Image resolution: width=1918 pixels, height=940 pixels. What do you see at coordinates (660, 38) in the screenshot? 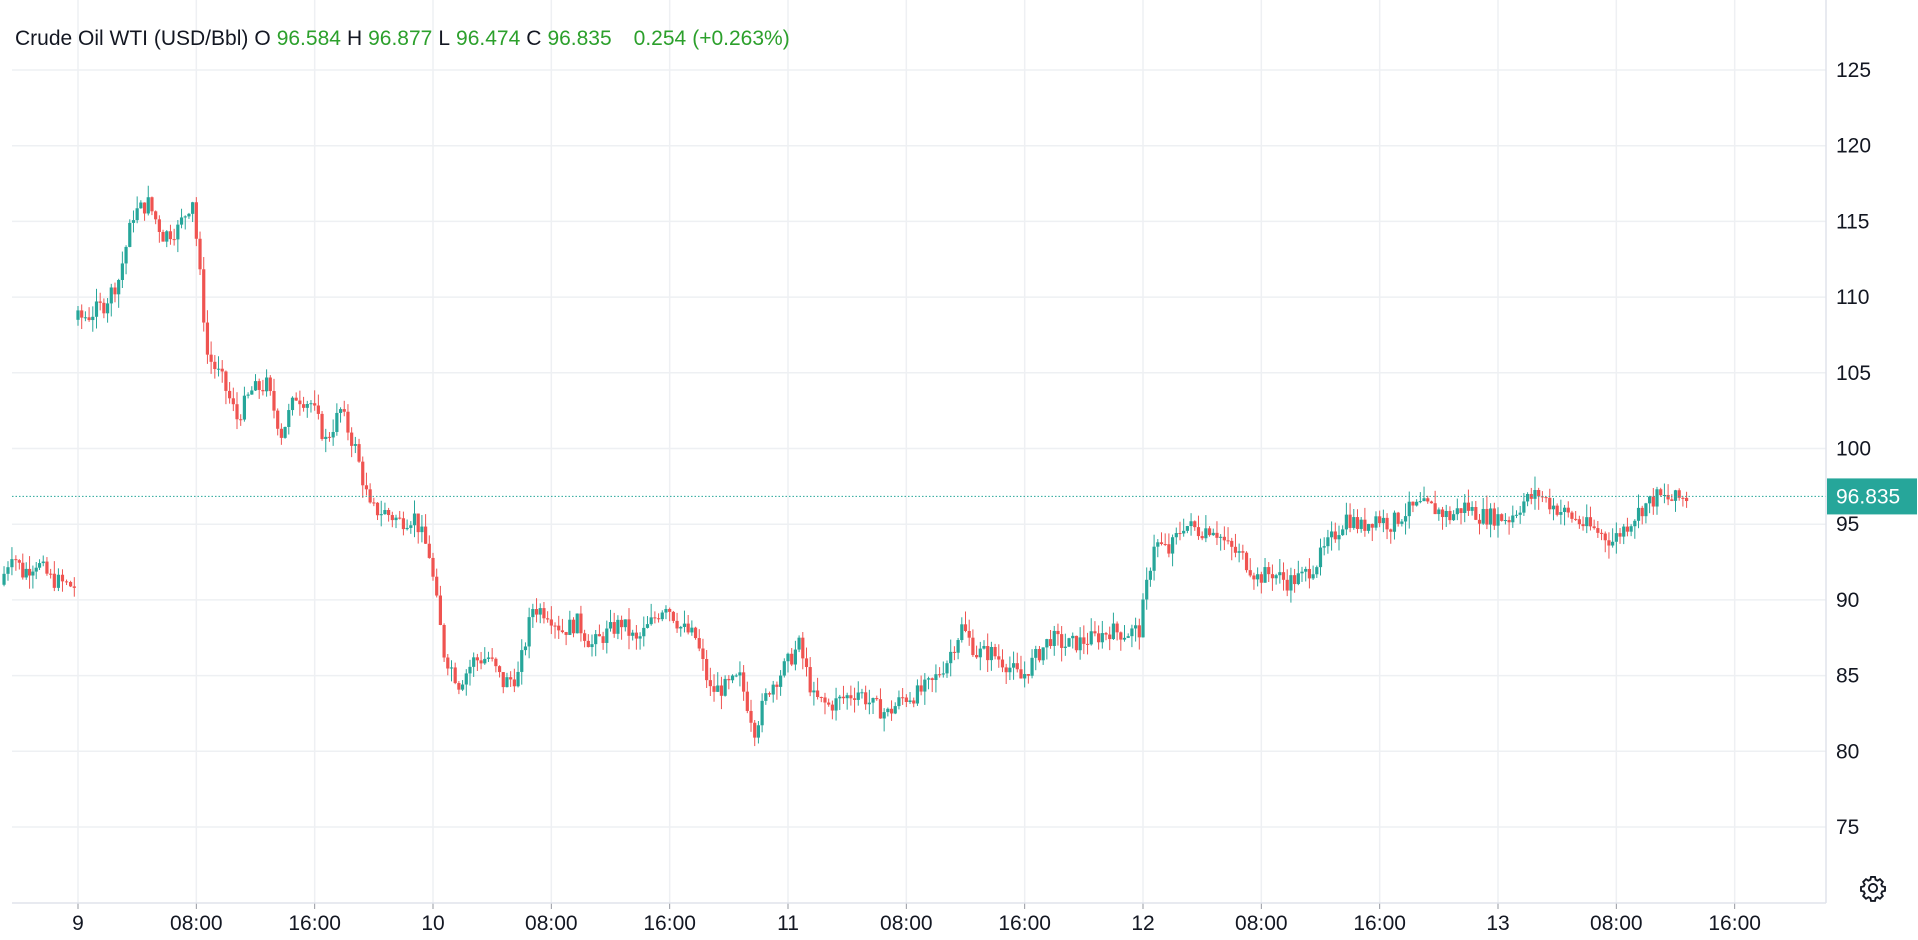
I see `change-value: 0.254` at bounding box center [660, 38].